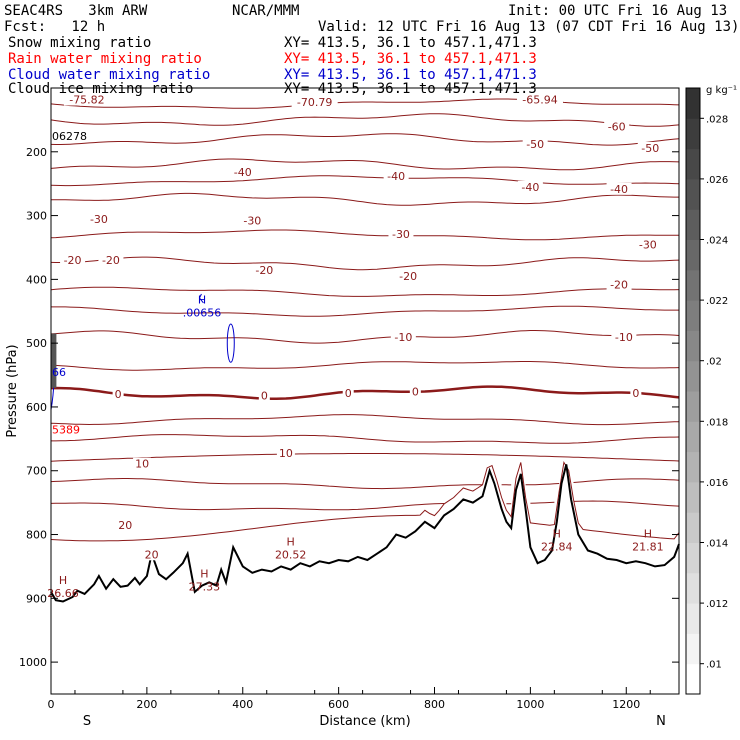  What do you see at coordinates (693, 391) in the screenshot?
I see `colorbar-frame` at bounding box center [693, 391].